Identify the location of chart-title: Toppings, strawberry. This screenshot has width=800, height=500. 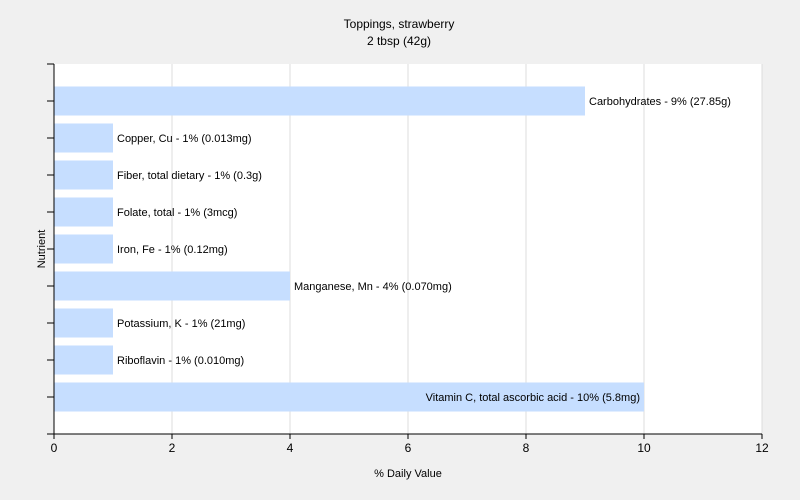
(399, 24).